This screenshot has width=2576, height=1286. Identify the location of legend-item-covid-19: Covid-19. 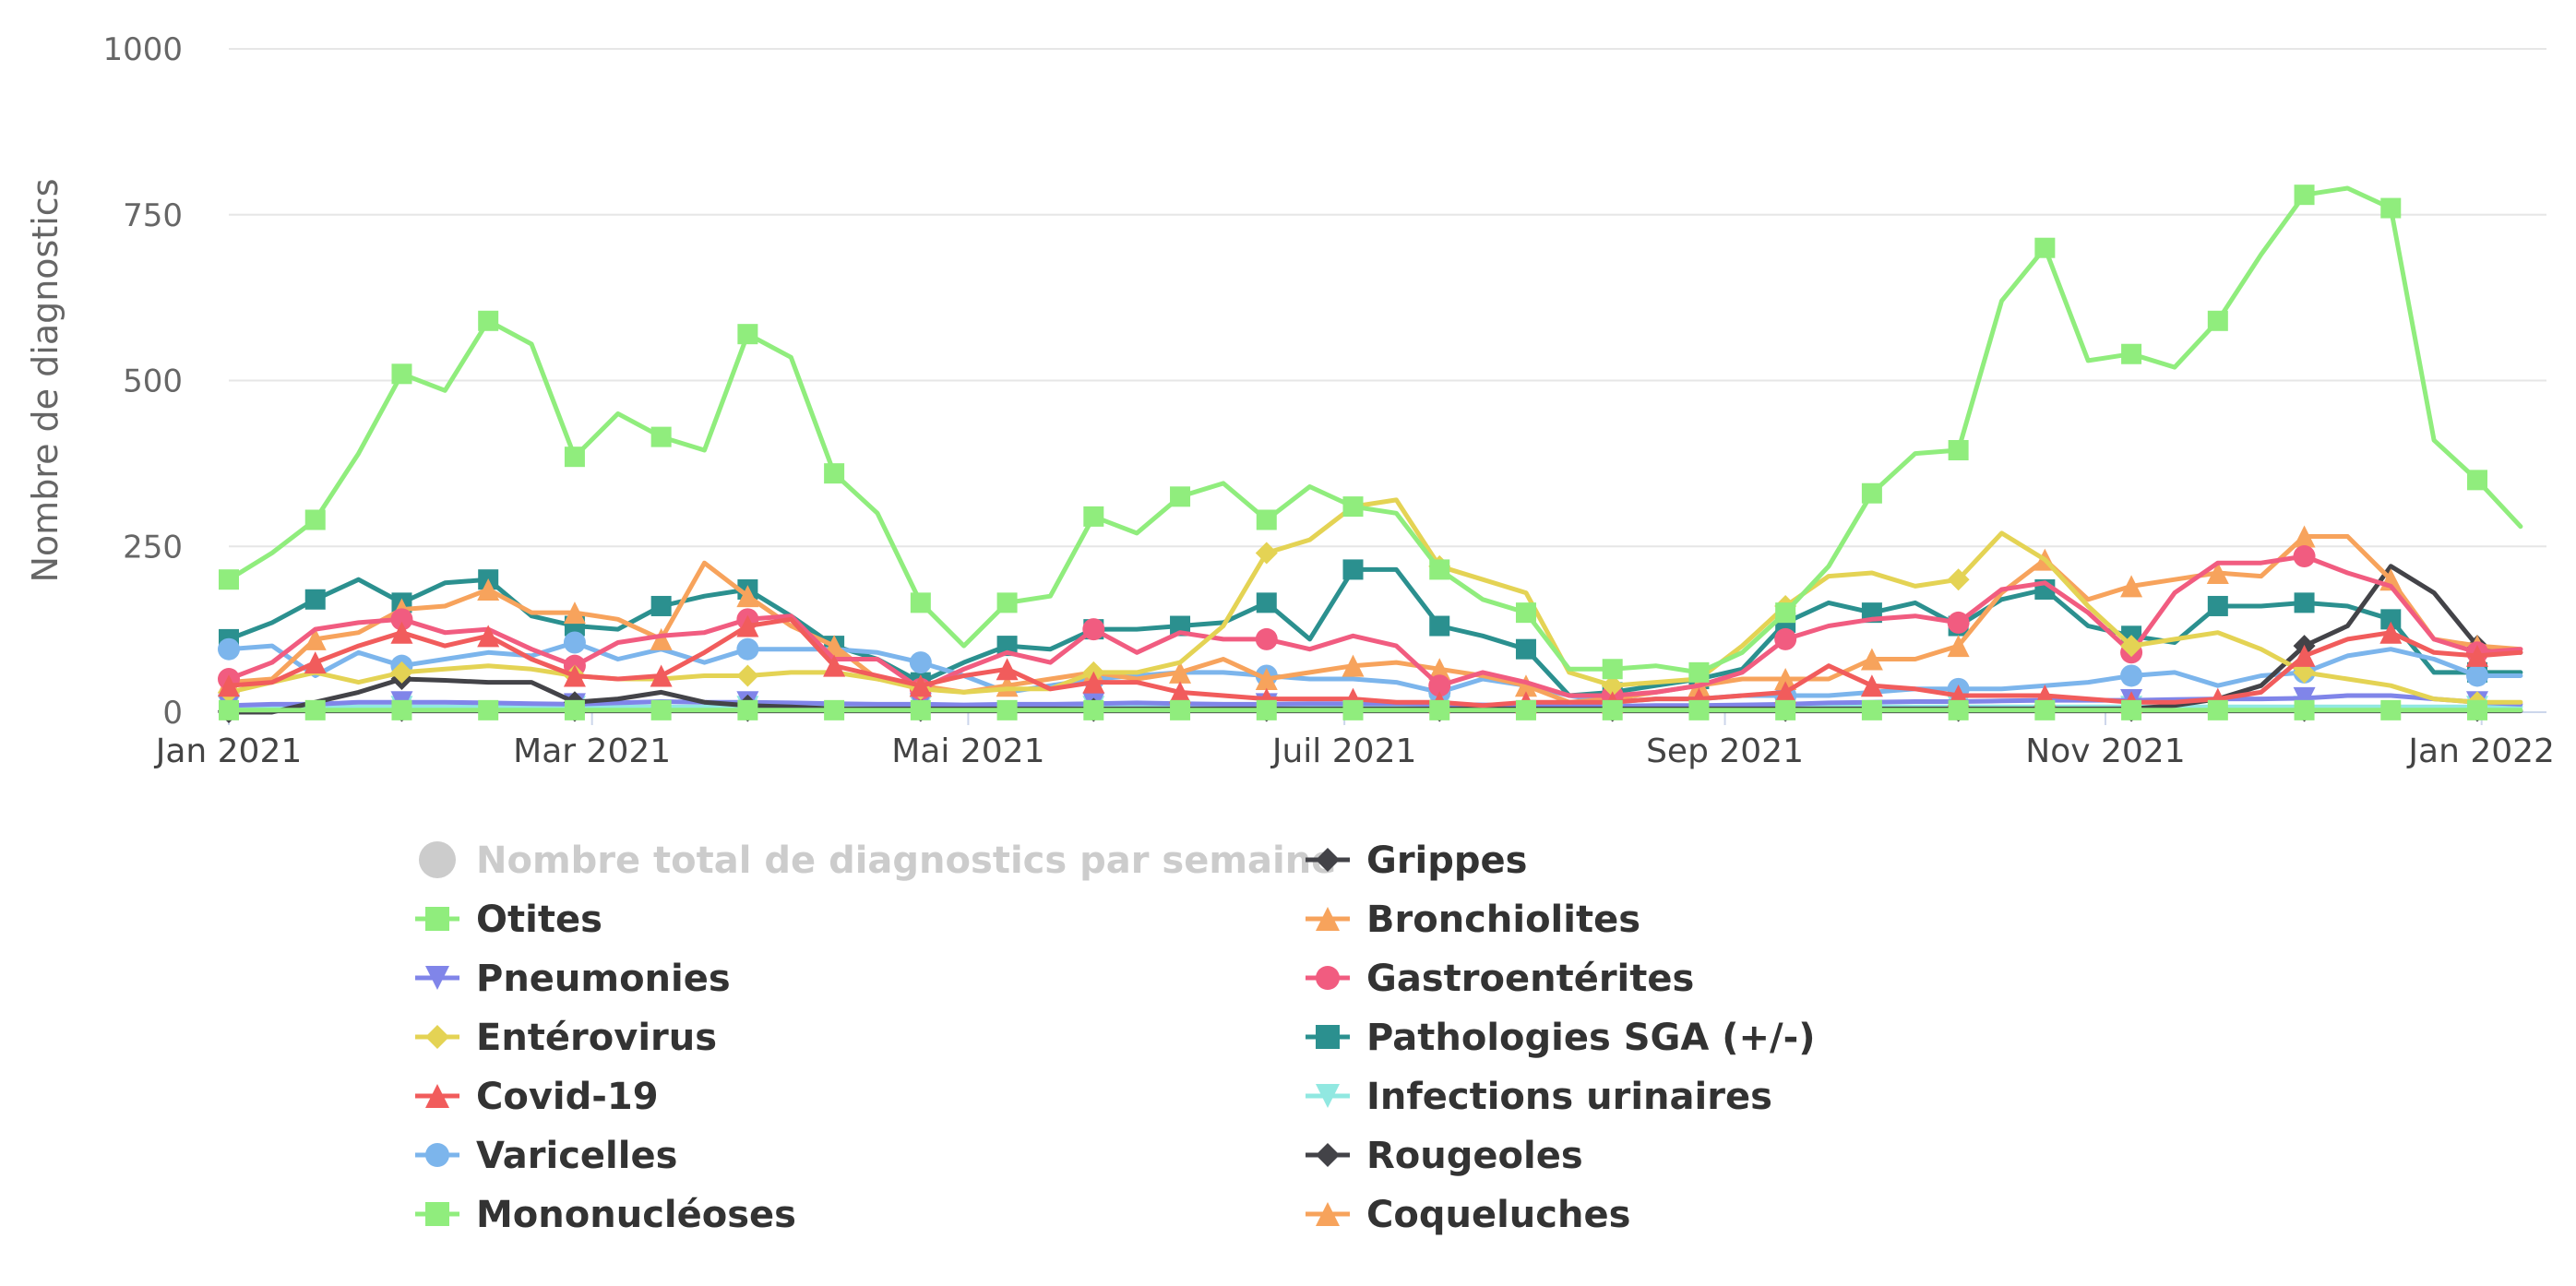
(537, 1097).